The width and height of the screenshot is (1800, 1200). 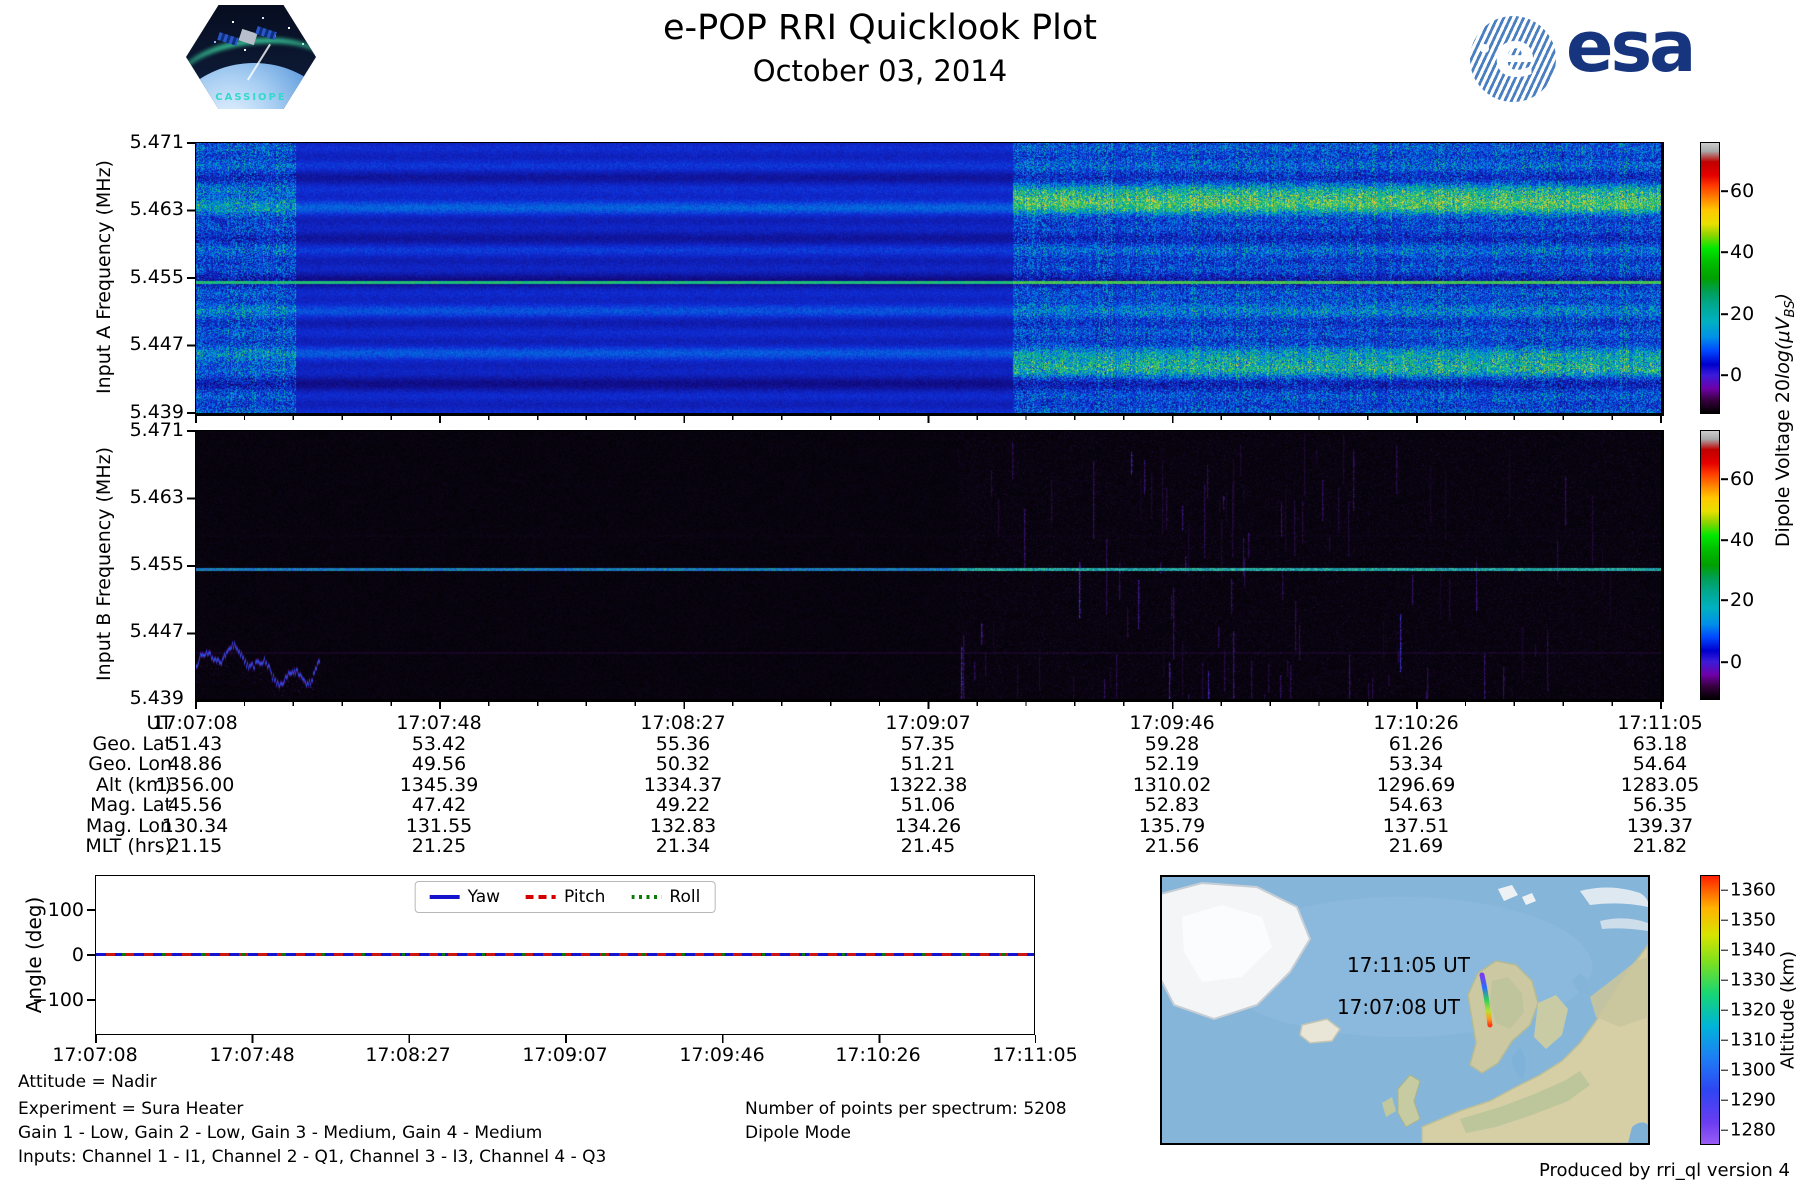 I want to click on ytick-label: 5.447, so click(x=156, y=344).